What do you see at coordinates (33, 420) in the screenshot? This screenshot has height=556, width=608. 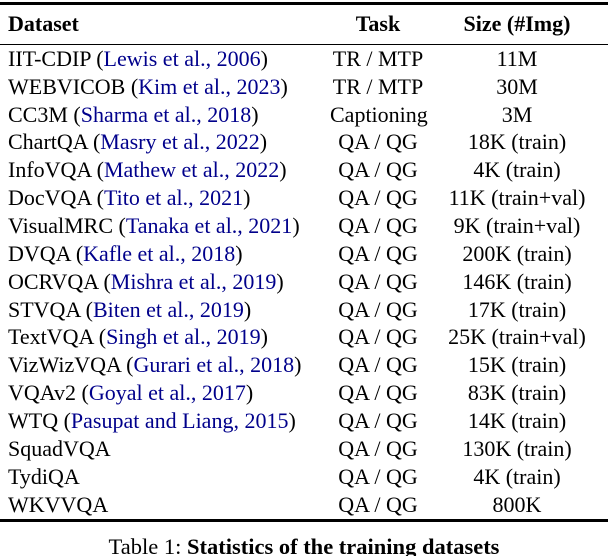 I see `dataset-name: WTQ` at bounding box center [33, 420].